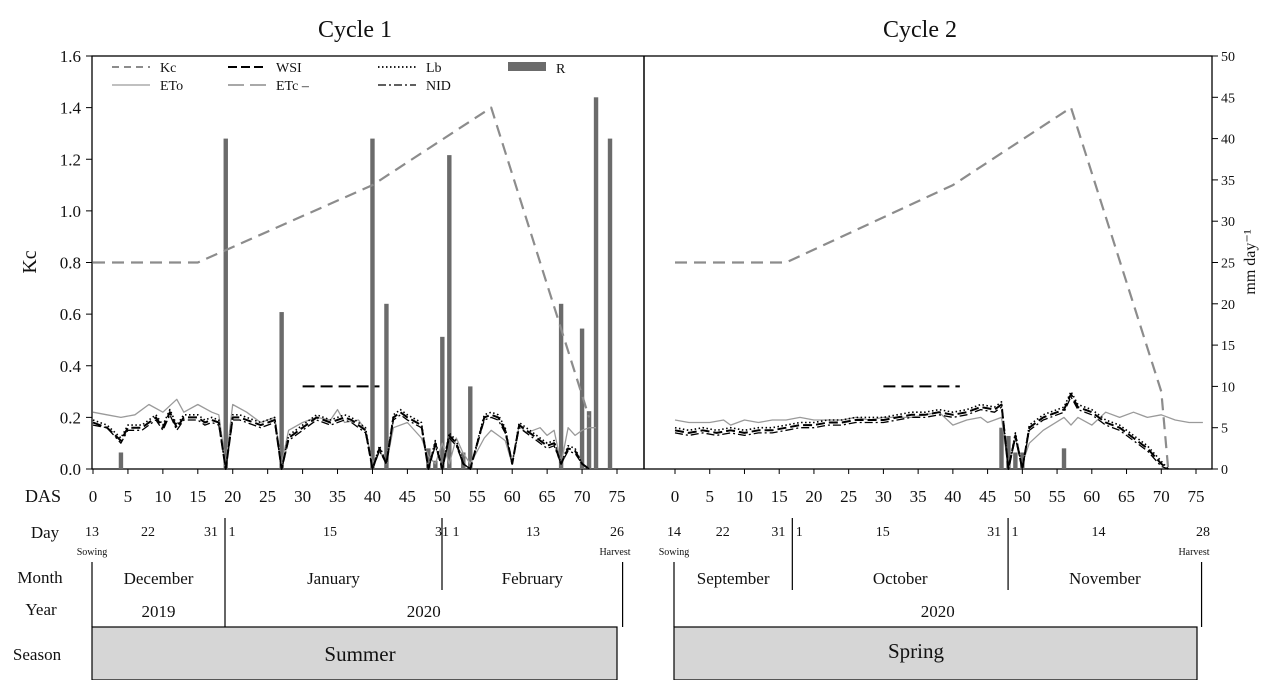  I want to click on y-right-tick-label: 40, so click(1228, 140).